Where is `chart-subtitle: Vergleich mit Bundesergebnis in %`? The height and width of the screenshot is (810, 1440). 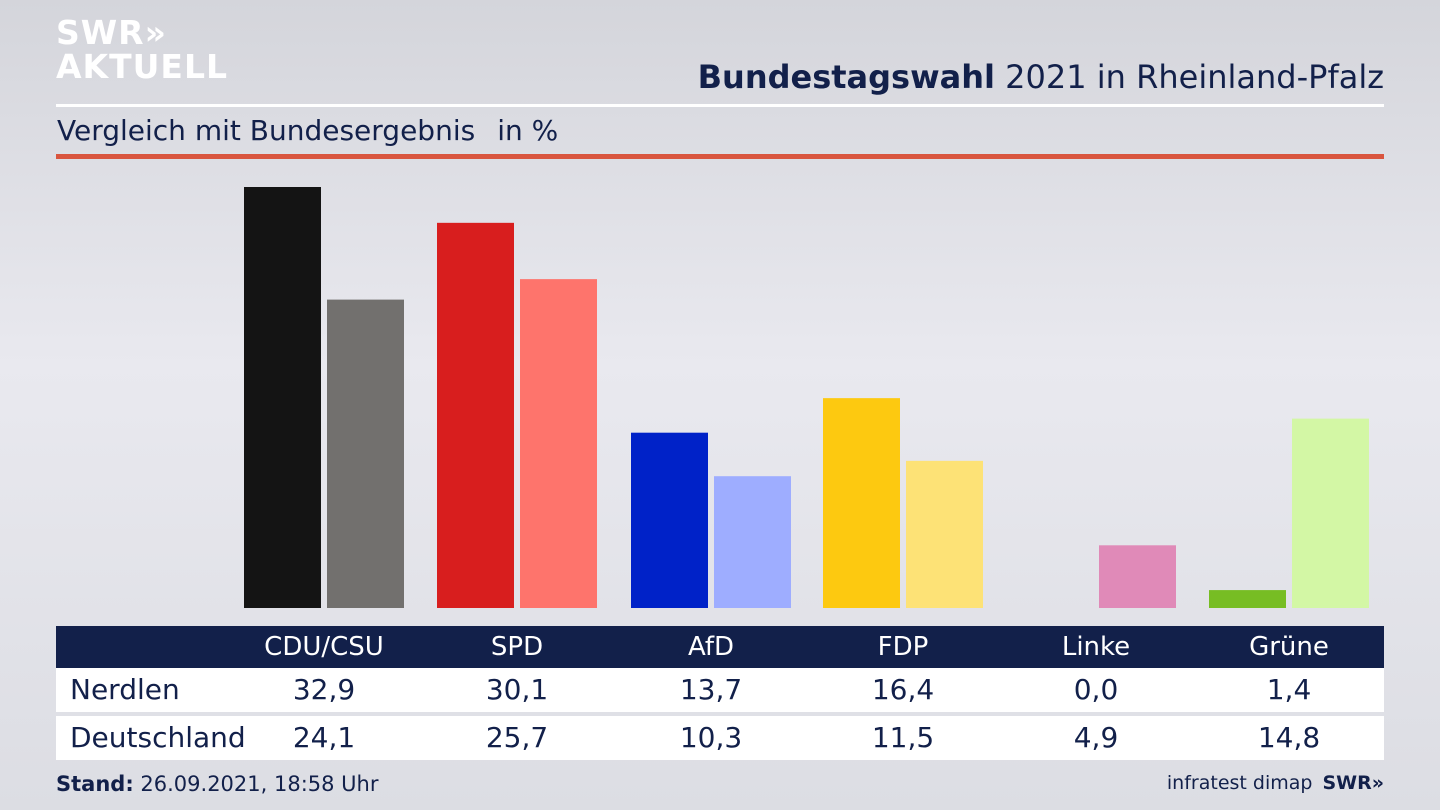 chart-subtitle: Vergleich mit Bundesergebnis in % is located at coordinates (307, 130).